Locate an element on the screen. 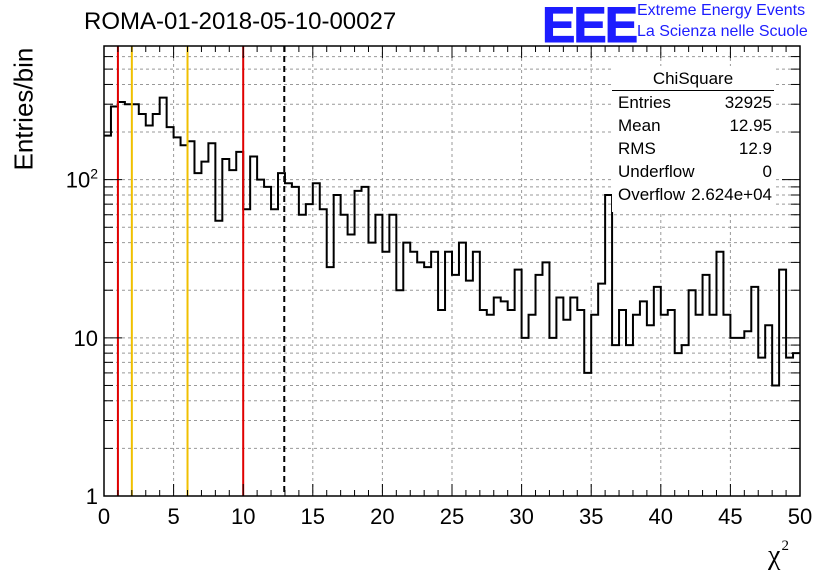  x-tick-label: 45 is located at coordinates (730, 516).